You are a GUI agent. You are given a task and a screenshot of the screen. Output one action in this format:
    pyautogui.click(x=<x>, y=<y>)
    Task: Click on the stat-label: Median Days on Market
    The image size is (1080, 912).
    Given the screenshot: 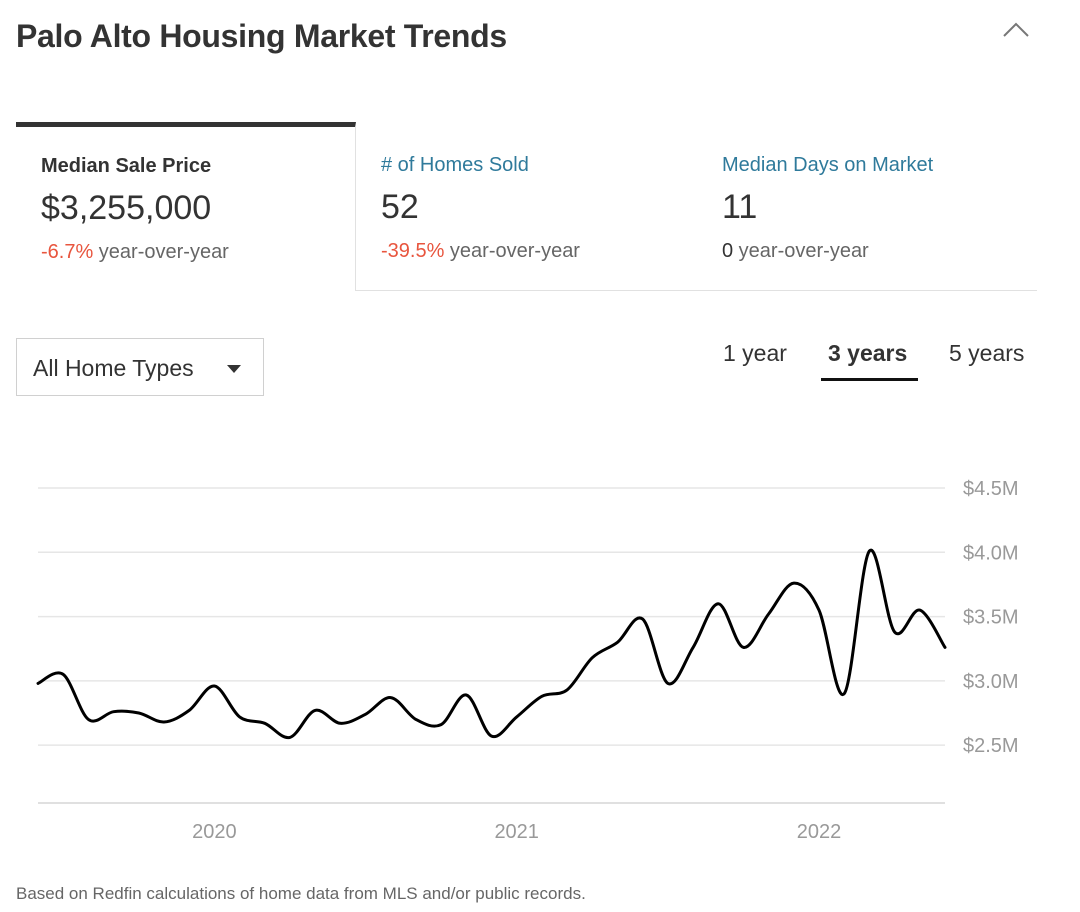 What is the action you would take?
    pyautogui.click(x=828, y=165)
    